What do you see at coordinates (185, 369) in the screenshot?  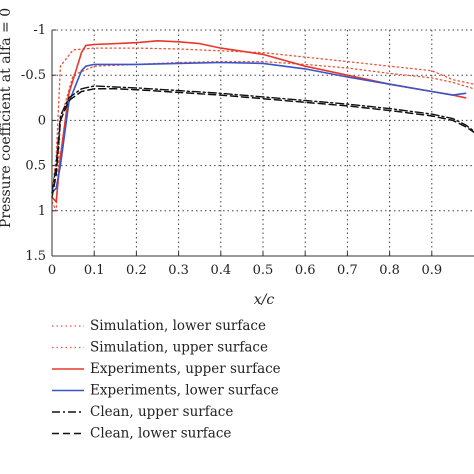 I see `legend-label: Experiments, upper surface` at bounding box center [185, 369].